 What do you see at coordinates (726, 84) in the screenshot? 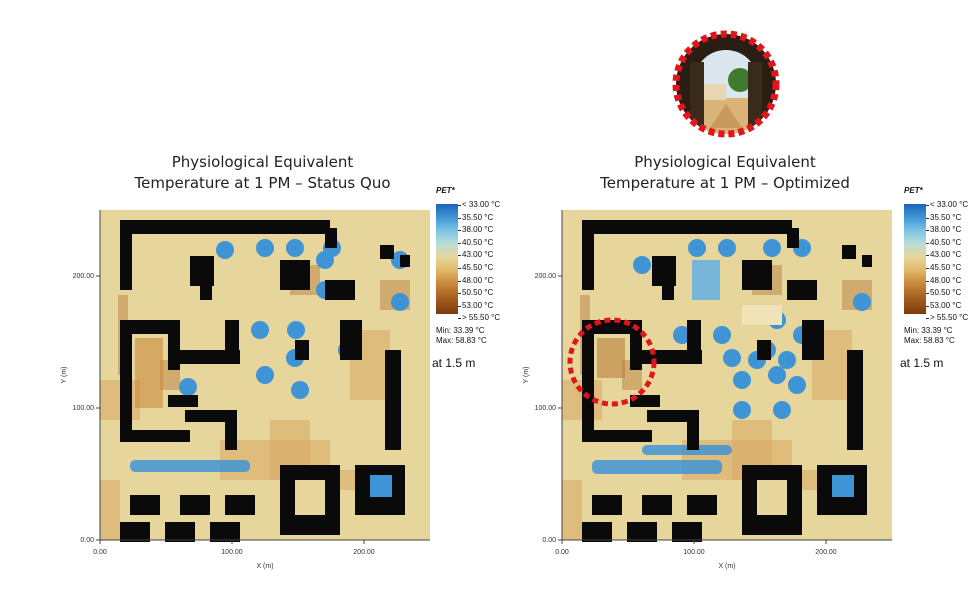
I see `archway-photo-icon` at bounding box center [726, 84].